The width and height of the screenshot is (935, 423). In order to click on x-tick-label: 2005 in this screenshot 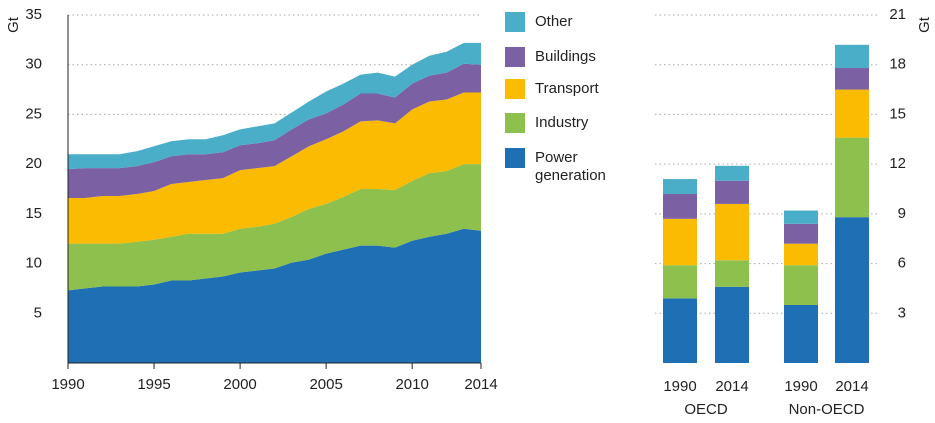, I will do `click(325, 384)`.